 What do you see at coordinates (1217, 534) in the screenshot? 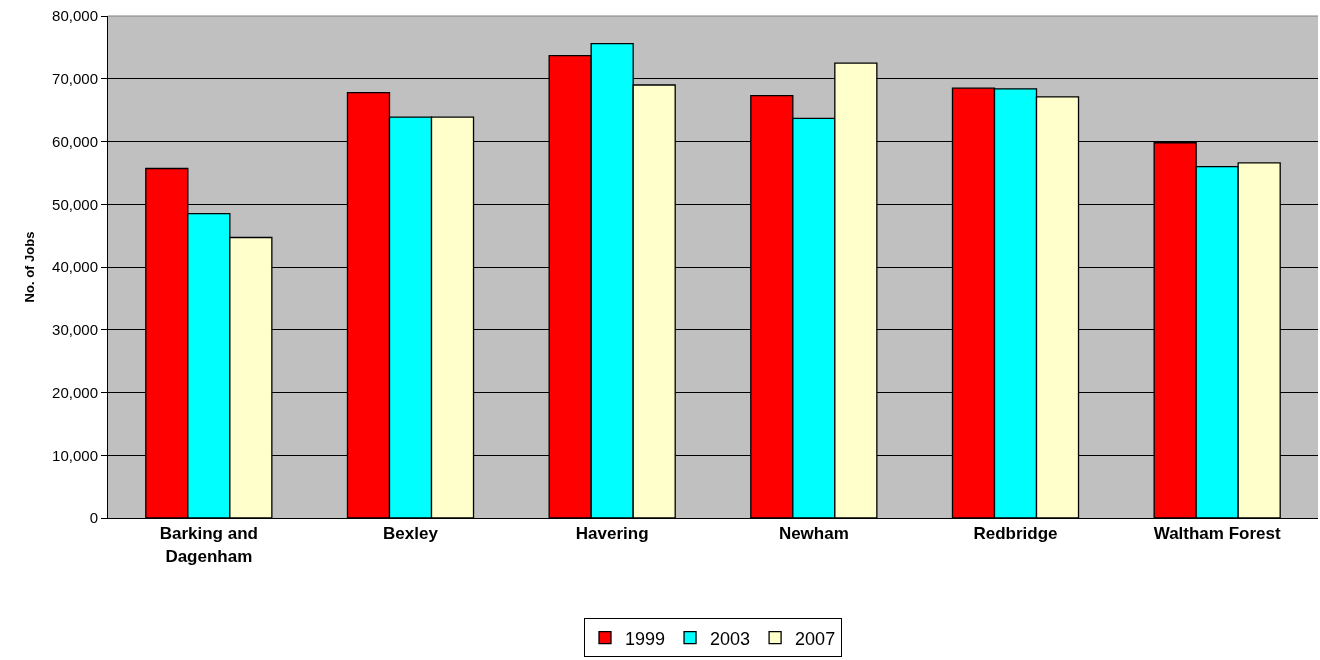
I see `x-tick-label: Waltham Forest` at bounding box center [1217, 534].